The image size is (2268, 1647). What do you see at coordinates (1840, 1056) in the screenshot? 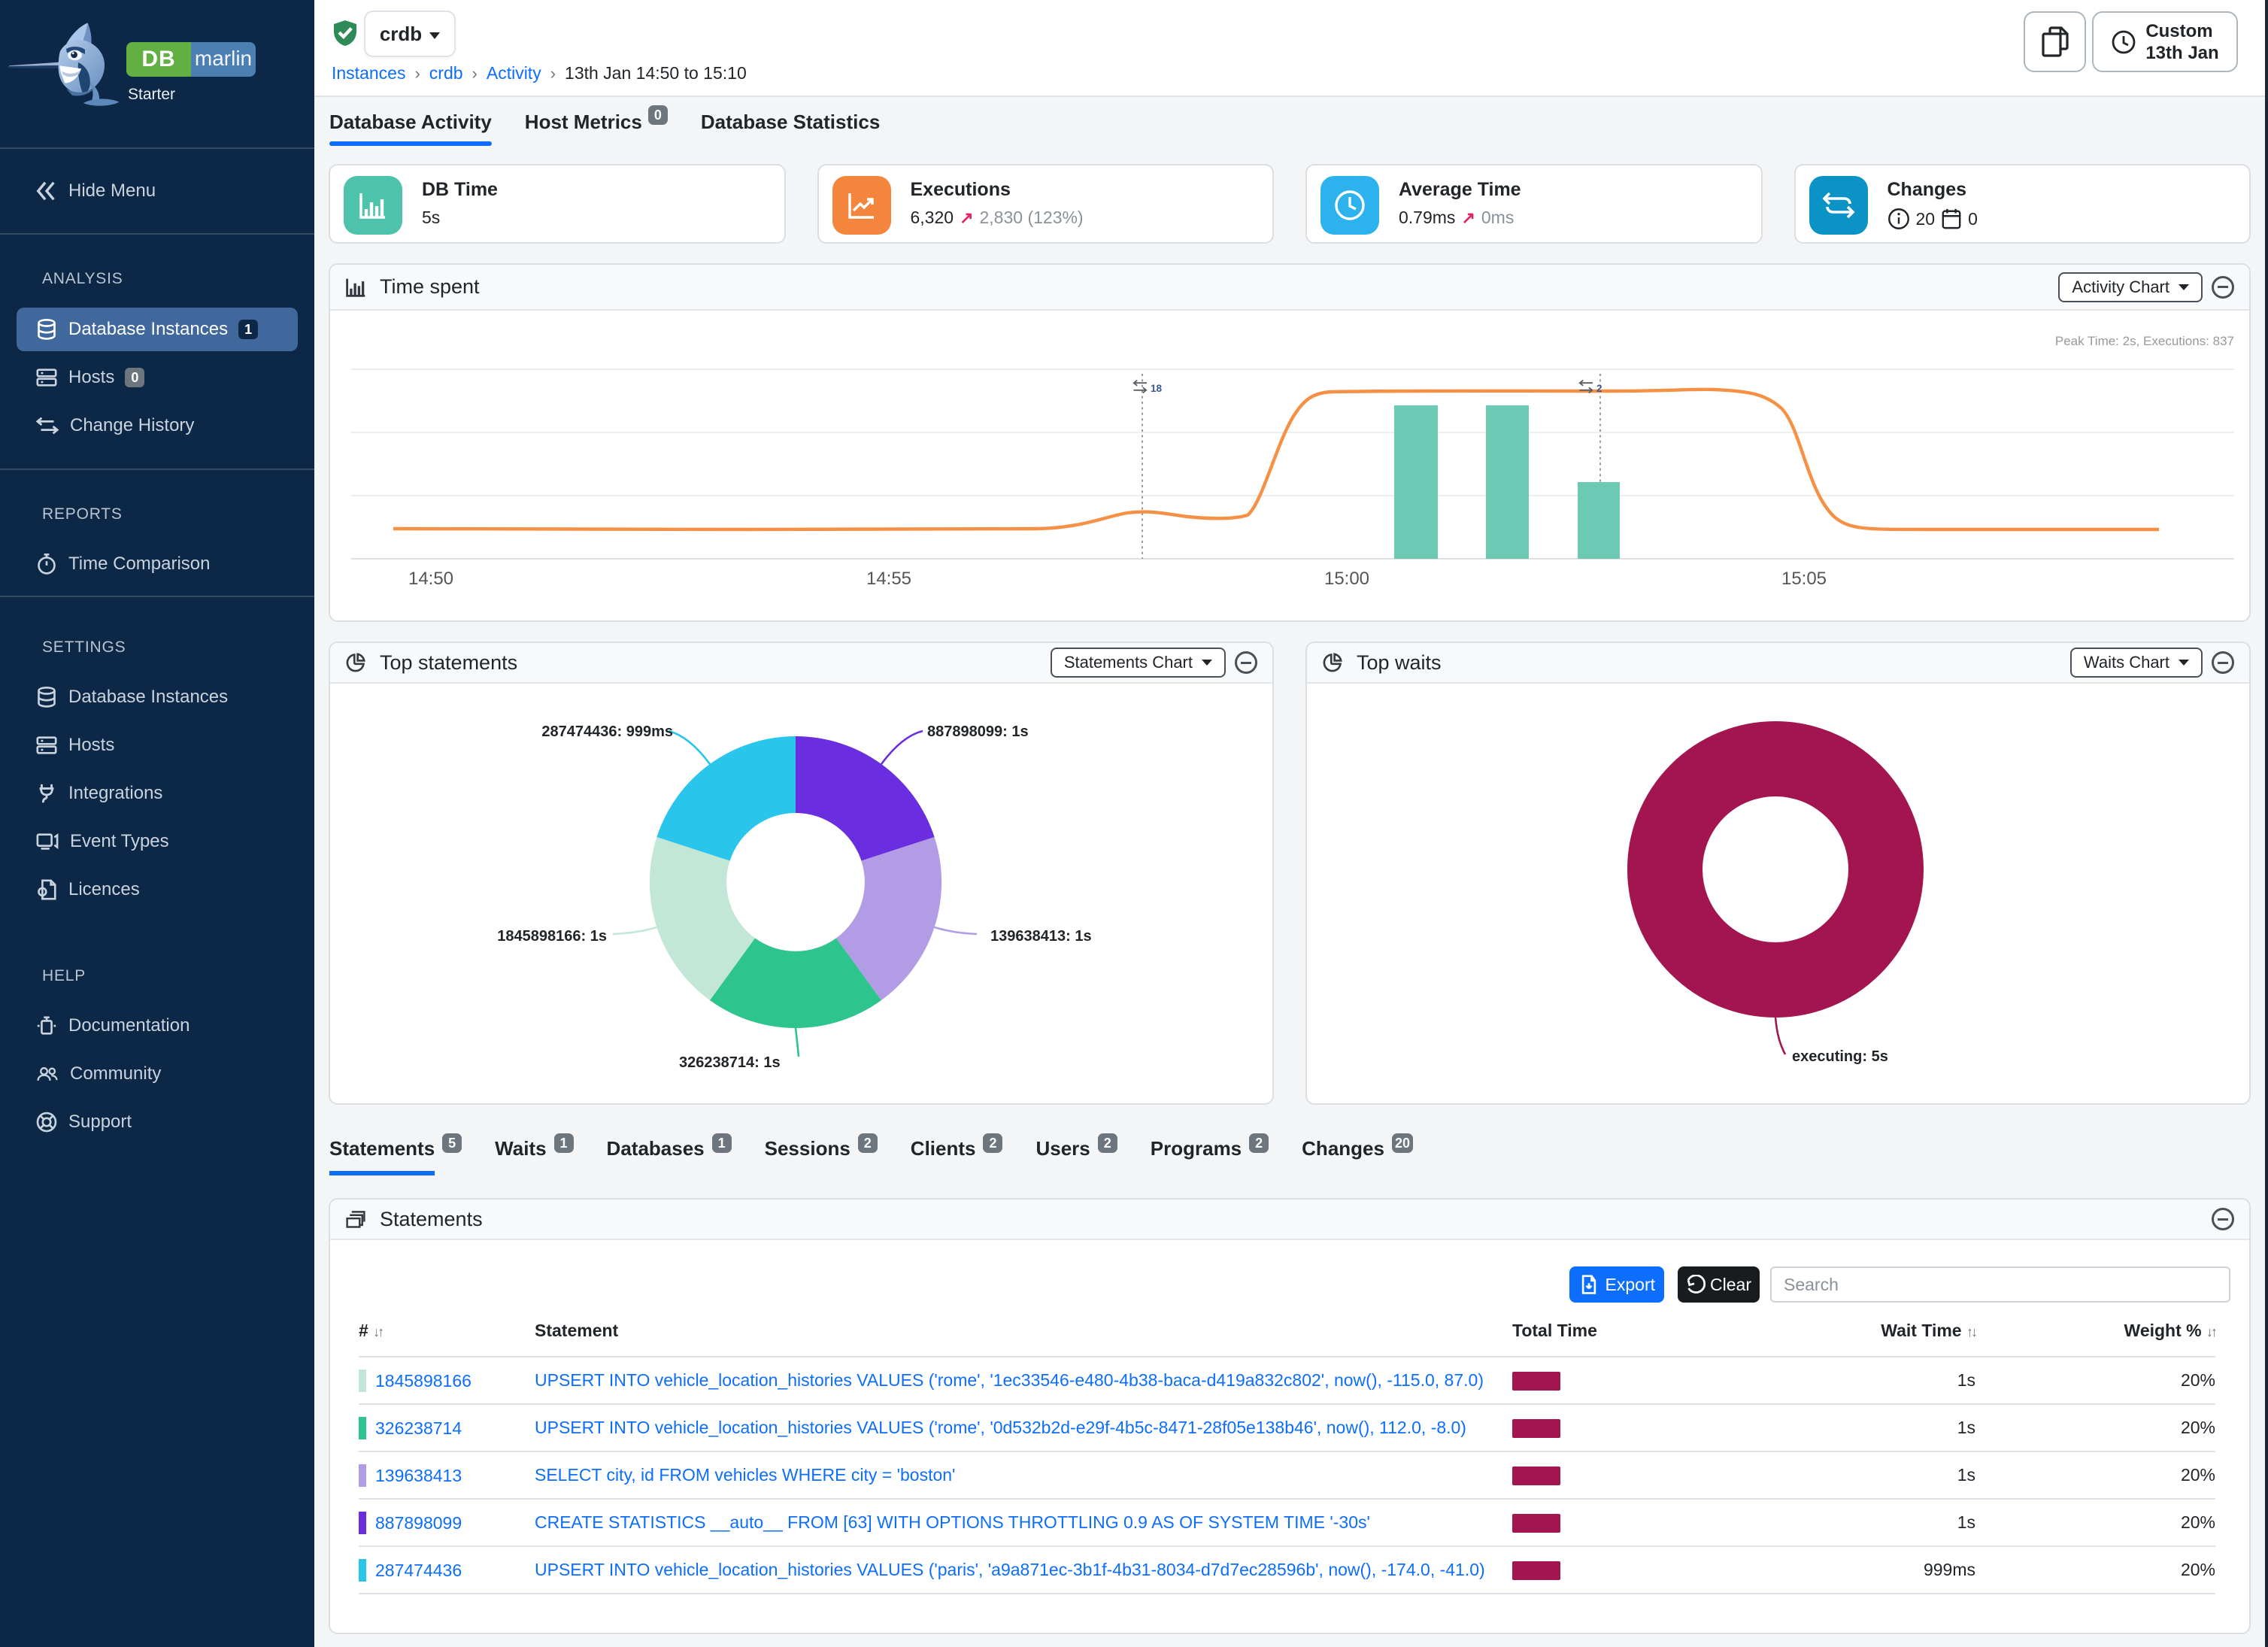
I see `svg-text: executing: 5s` at bounding box center [1840, 1056].